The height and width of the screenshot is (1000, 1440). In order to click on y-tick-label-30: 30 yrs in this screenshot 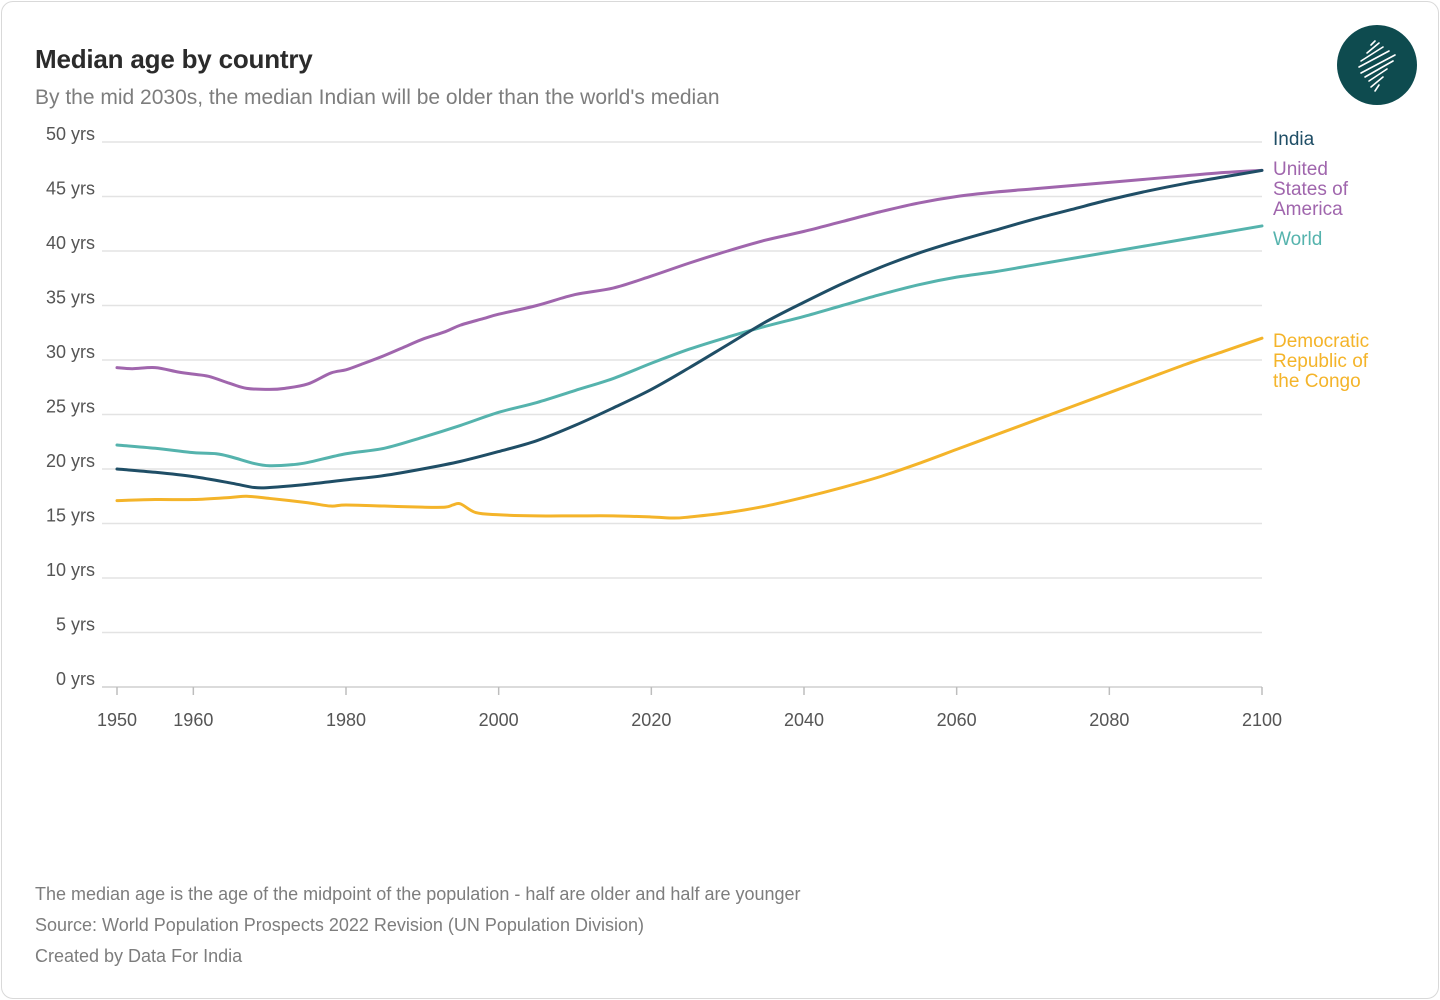, I will do `click(70, 352)`.